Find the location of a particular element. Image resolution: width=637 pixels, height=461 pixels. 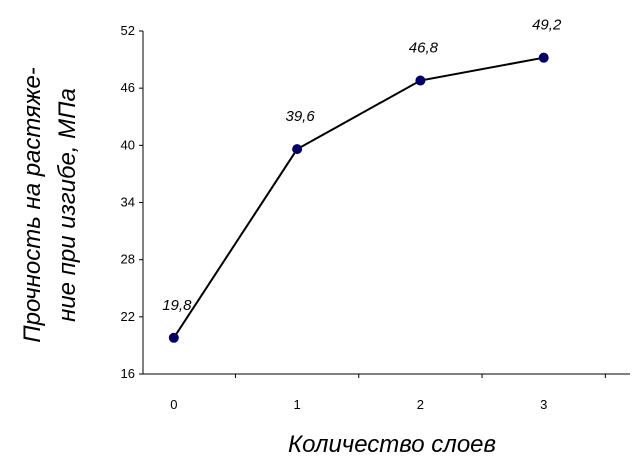

data-label: 19,8 is located at coordinates (177, 305).